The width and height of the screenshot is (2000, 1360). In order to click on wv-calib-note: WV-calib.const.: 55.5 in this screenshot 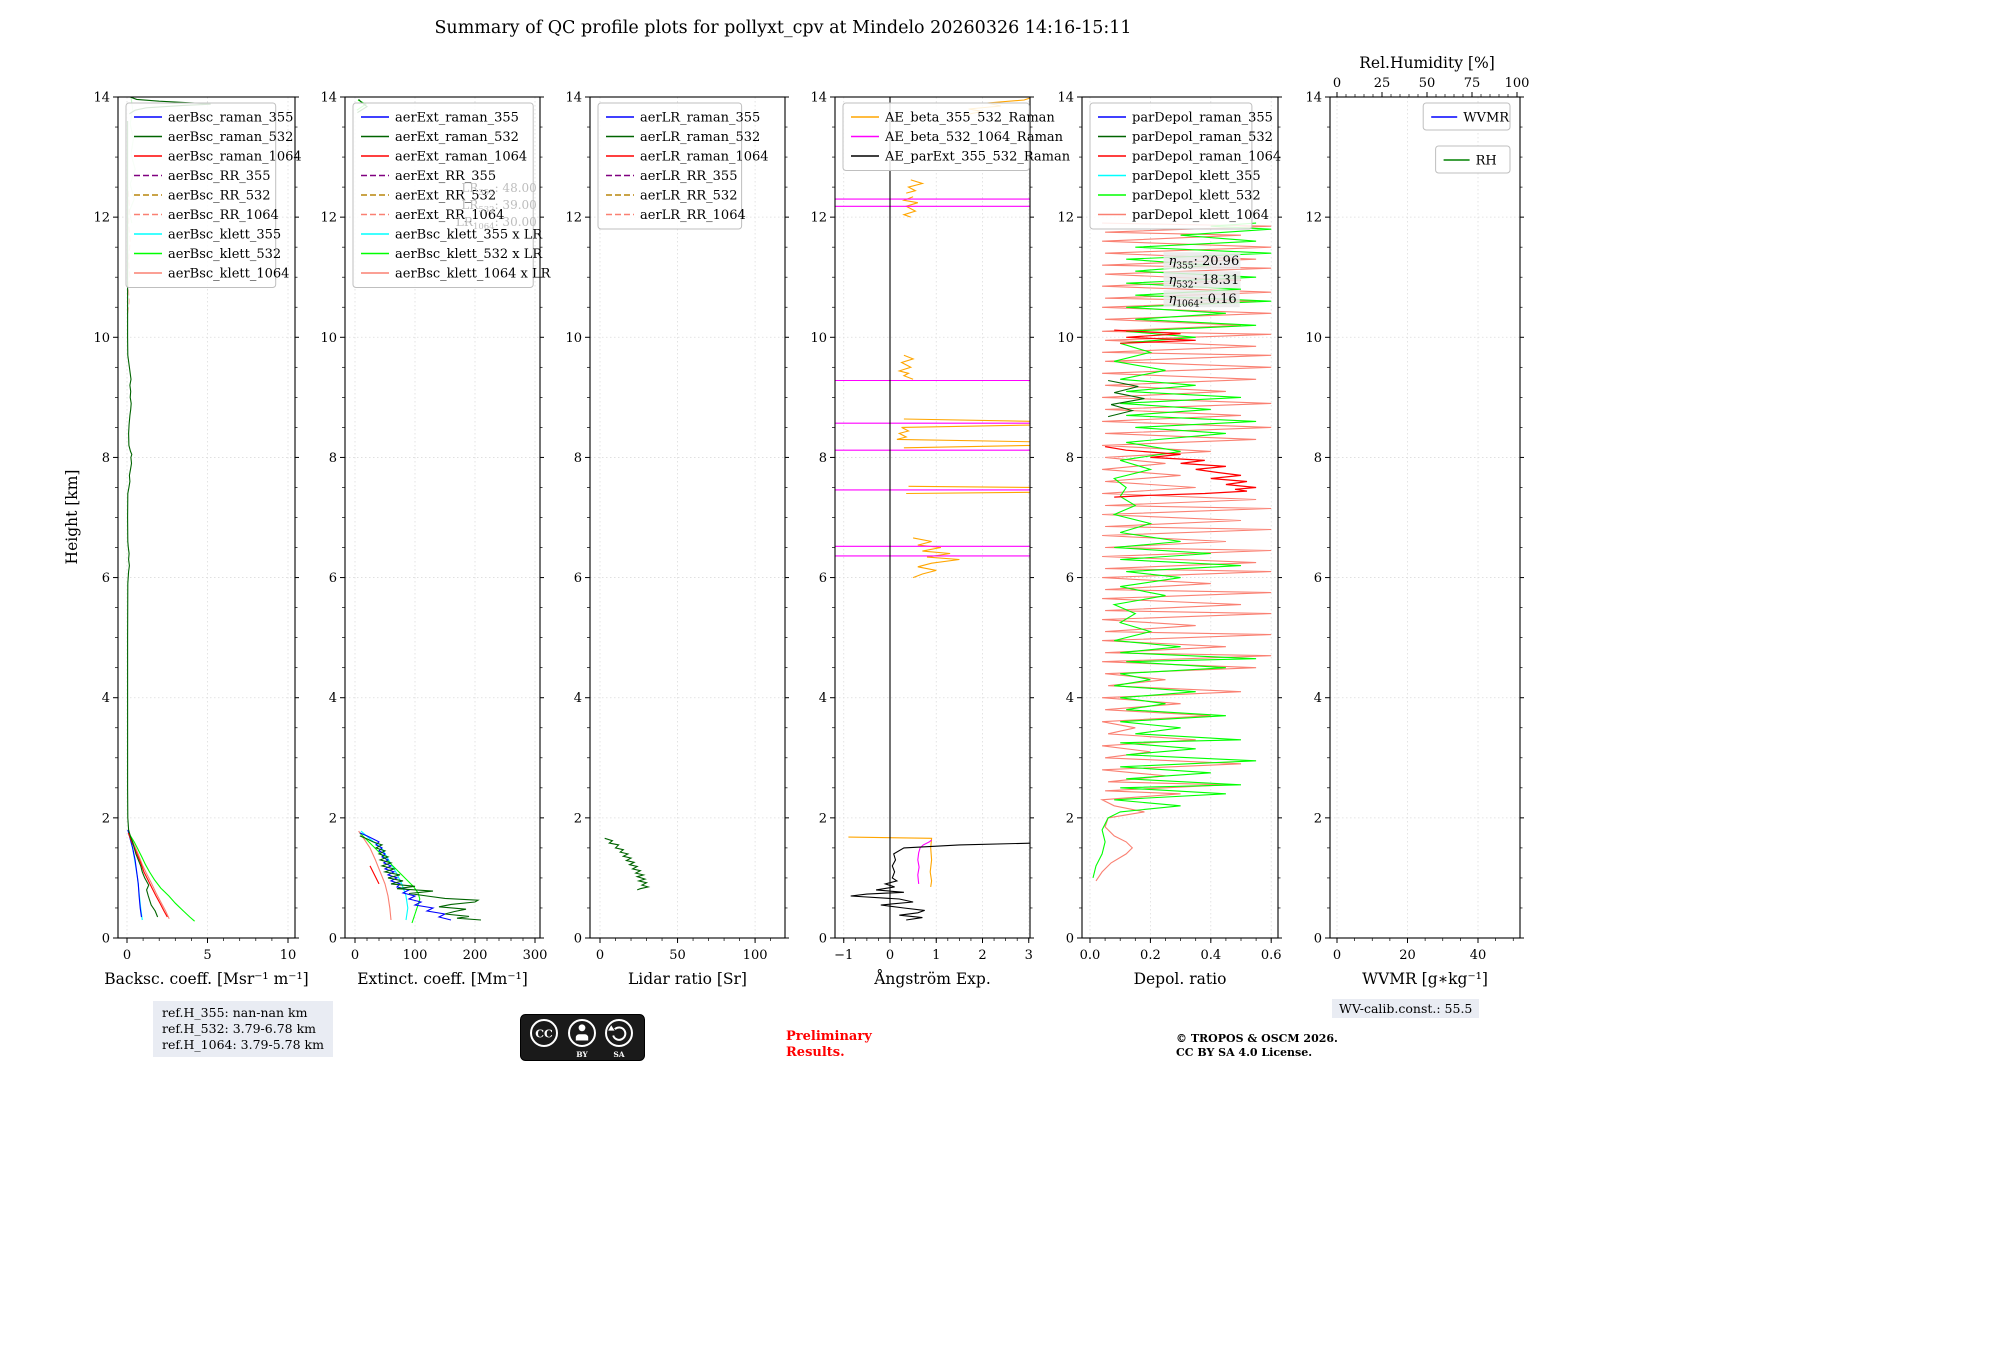, I will do `click(1406, 1008)`.